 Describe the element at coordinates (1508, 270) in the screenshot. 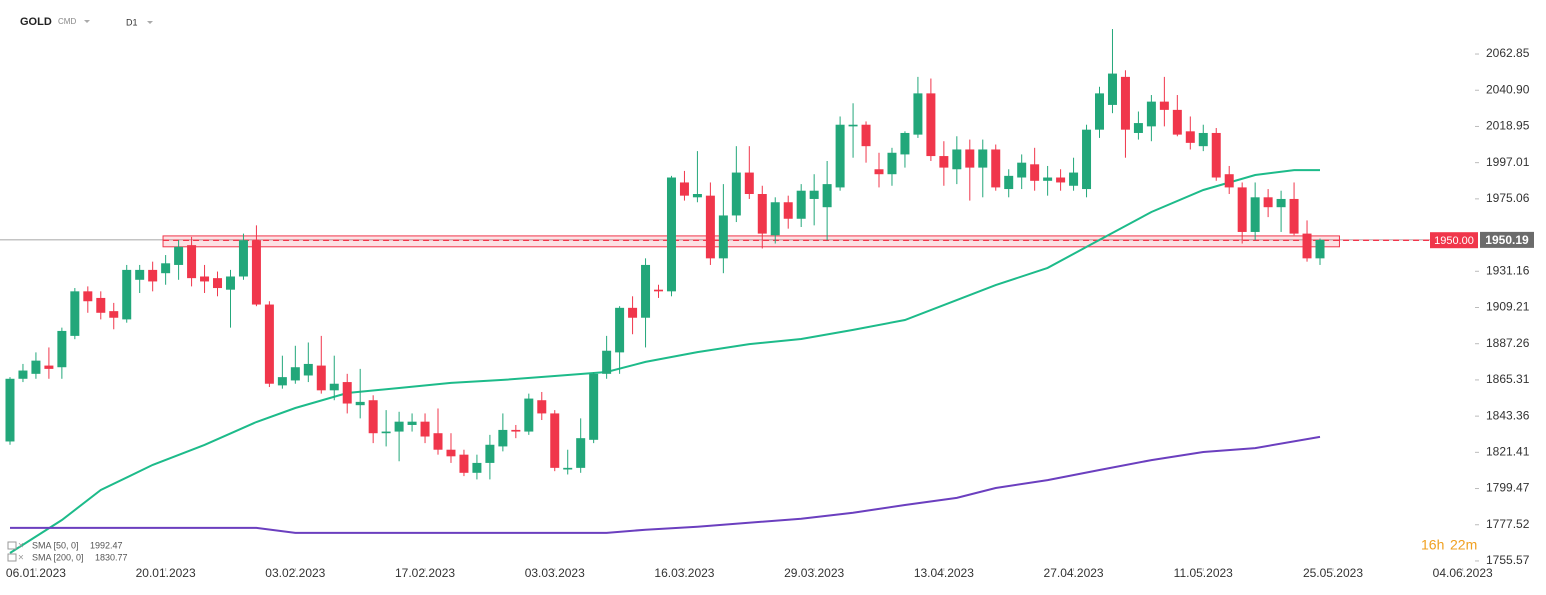

I see `y-tick-label: 1931.16` at that location.